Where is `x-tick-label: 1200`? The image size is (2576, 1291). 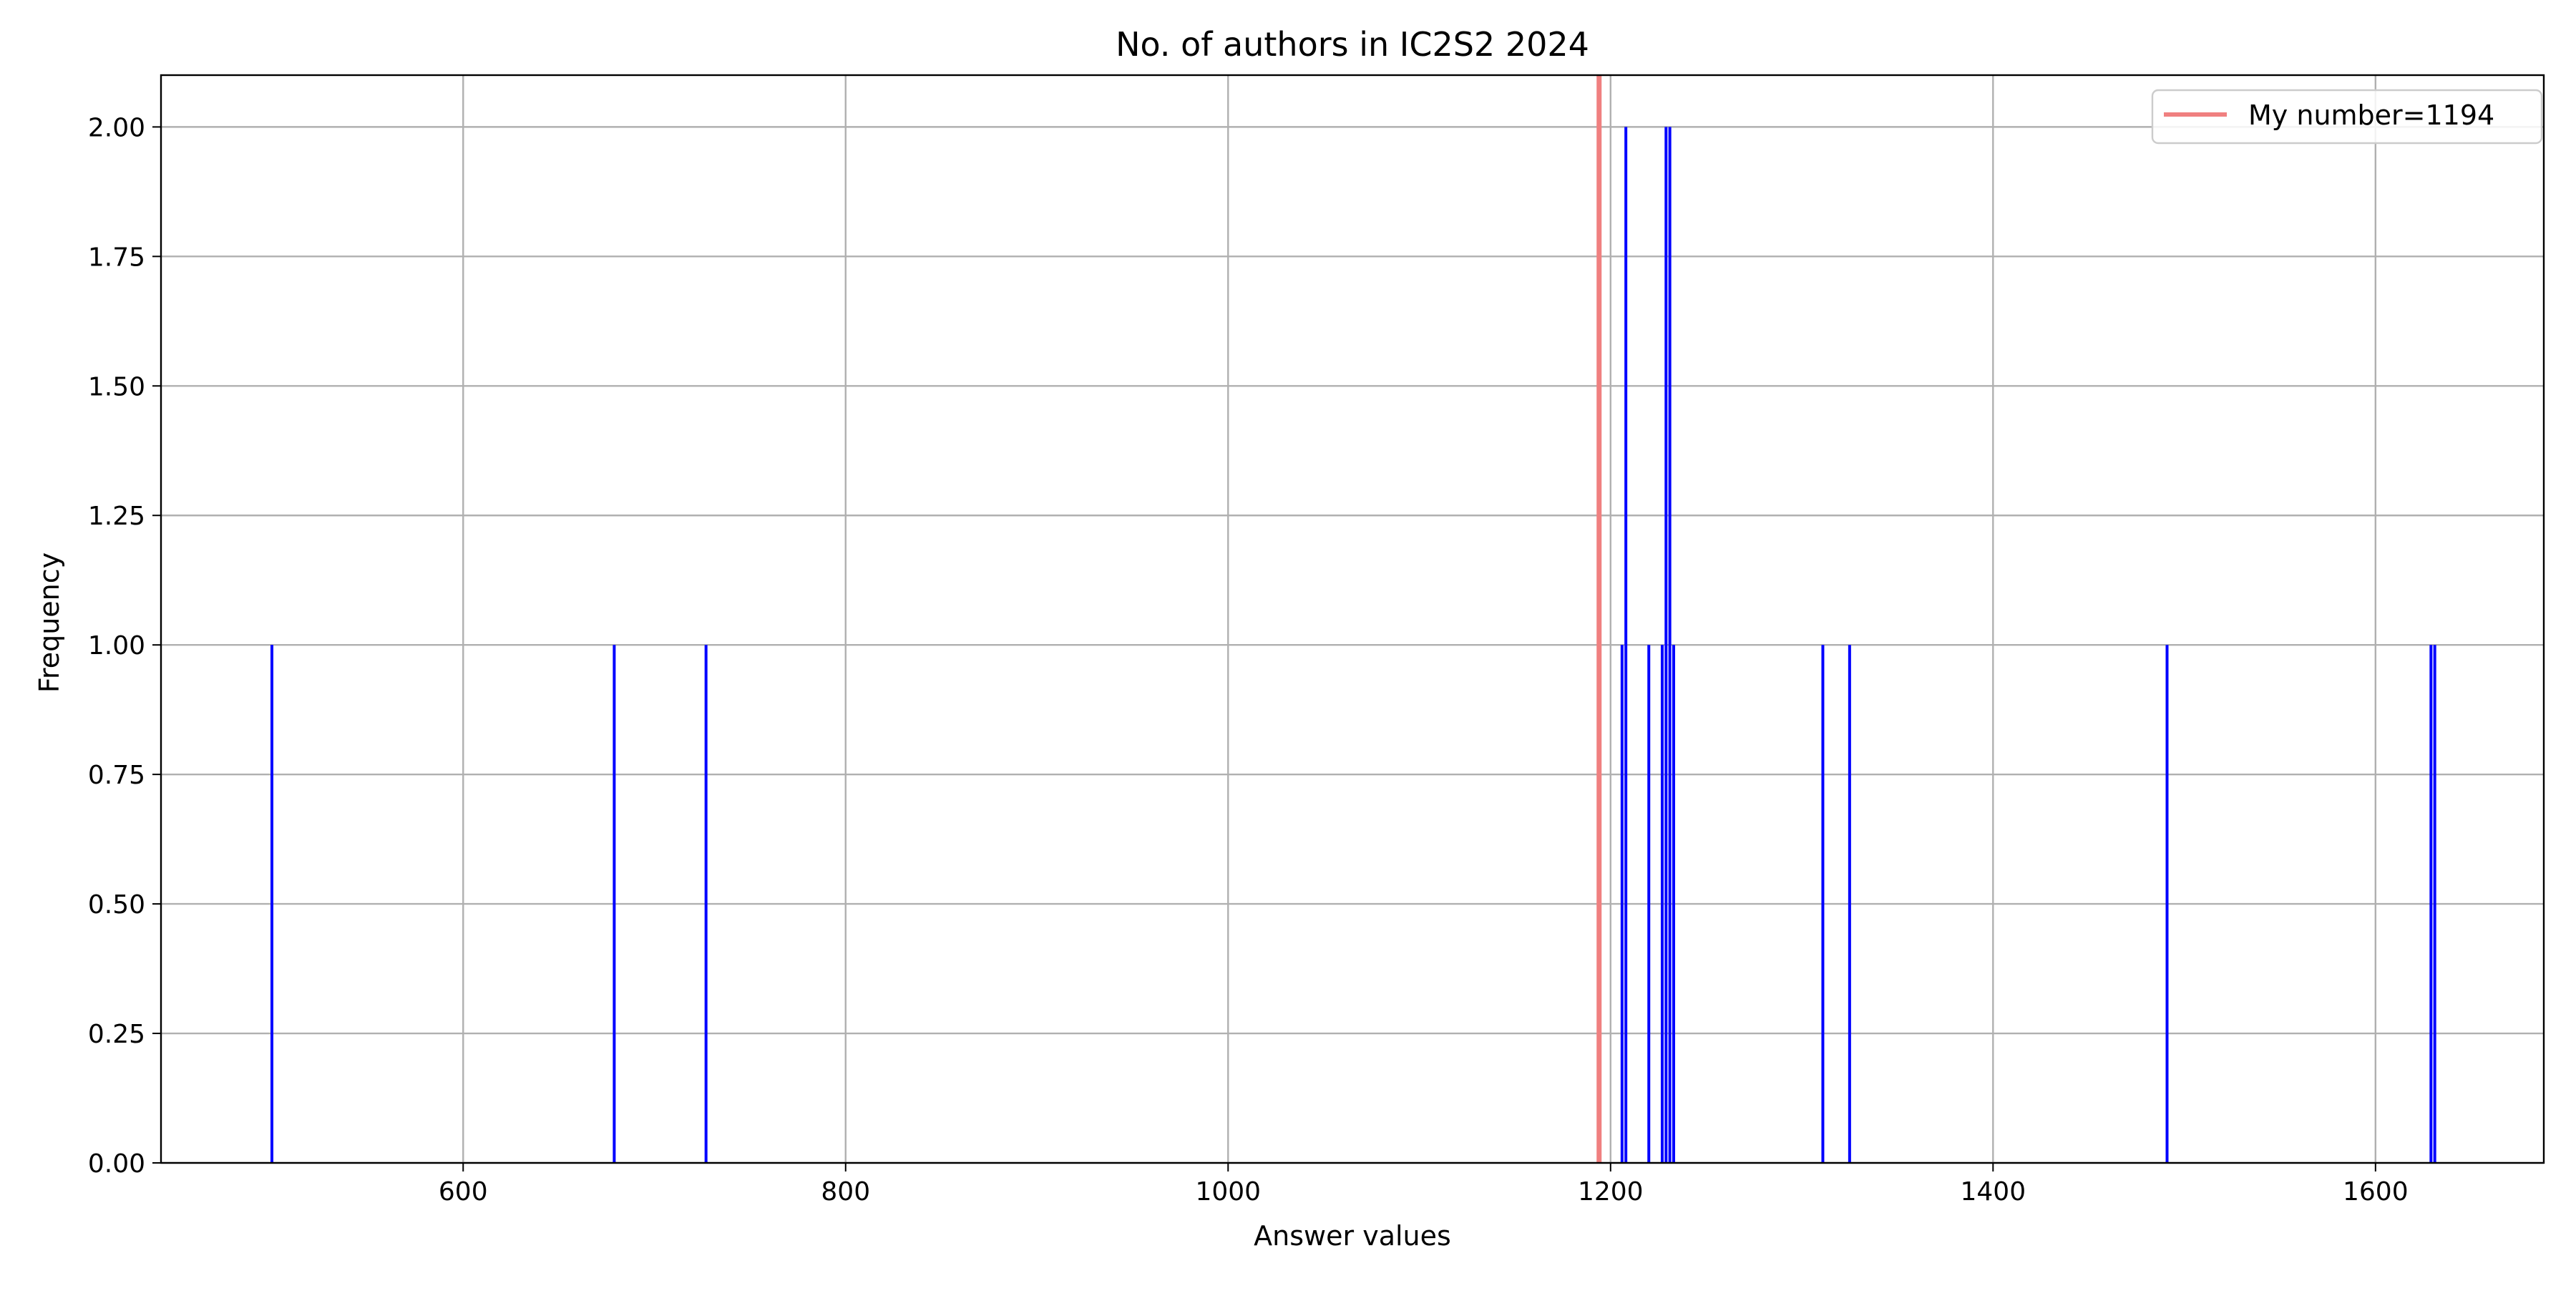 x-tick-label: 1200 is located at coordinates (1611, 1192).